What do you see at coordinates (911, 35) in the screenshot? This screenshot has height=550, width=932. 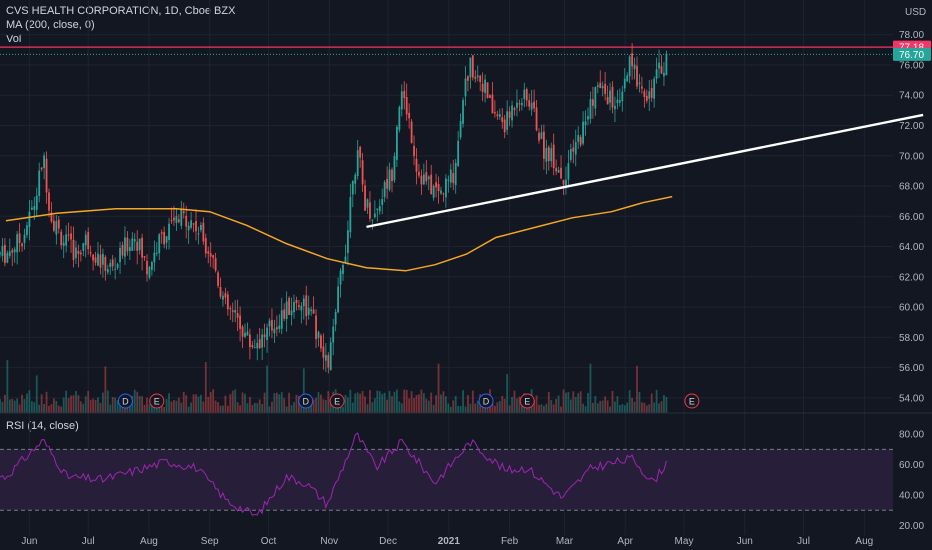 I see `price-tick-label: 78.00` at bounding box center [911, 35].